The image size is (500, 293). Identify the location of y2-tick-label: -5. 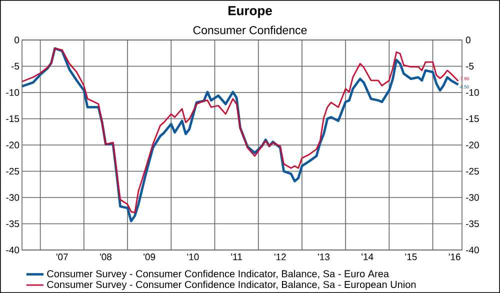
(470, 66).